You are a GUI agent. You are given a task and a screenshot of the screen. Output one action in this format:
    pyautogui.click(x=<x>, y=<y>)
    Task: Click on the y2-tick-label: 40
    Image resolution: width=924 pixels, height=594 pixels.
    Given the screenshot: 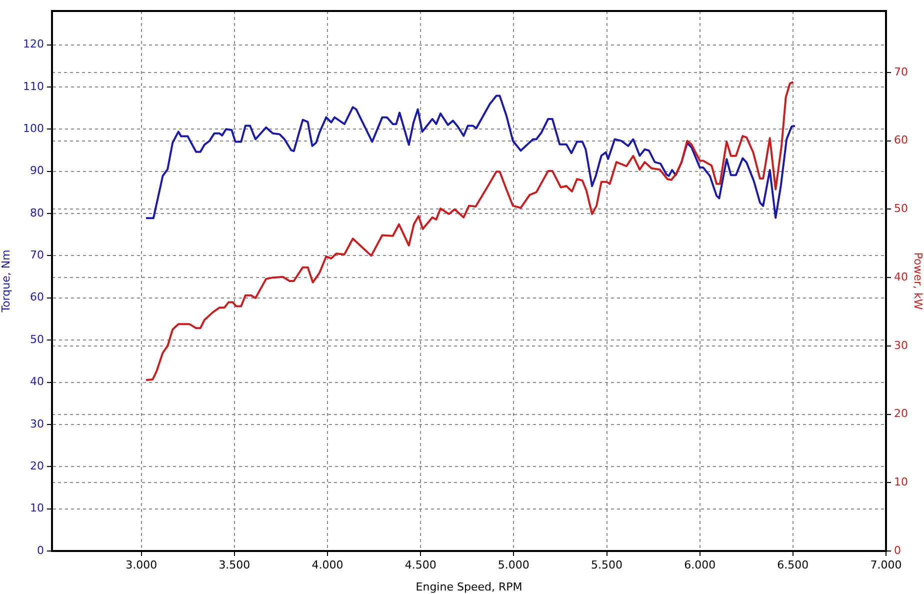 What is the action you would take?
    pyautogui.click(x=901, y=277)
    